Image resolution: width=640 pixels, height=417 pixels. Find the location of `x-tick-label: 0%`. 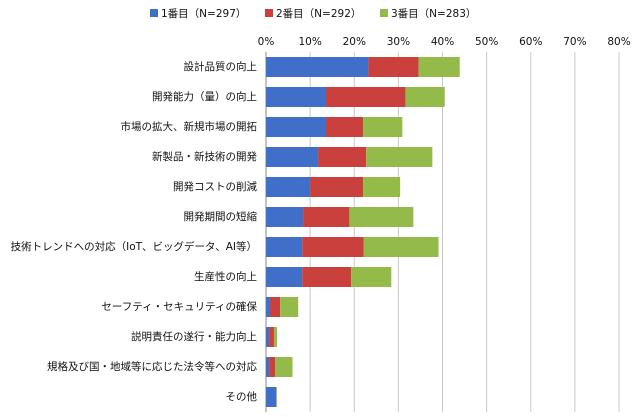

x-tick-label: 0% is located at coordinates (266, 42).